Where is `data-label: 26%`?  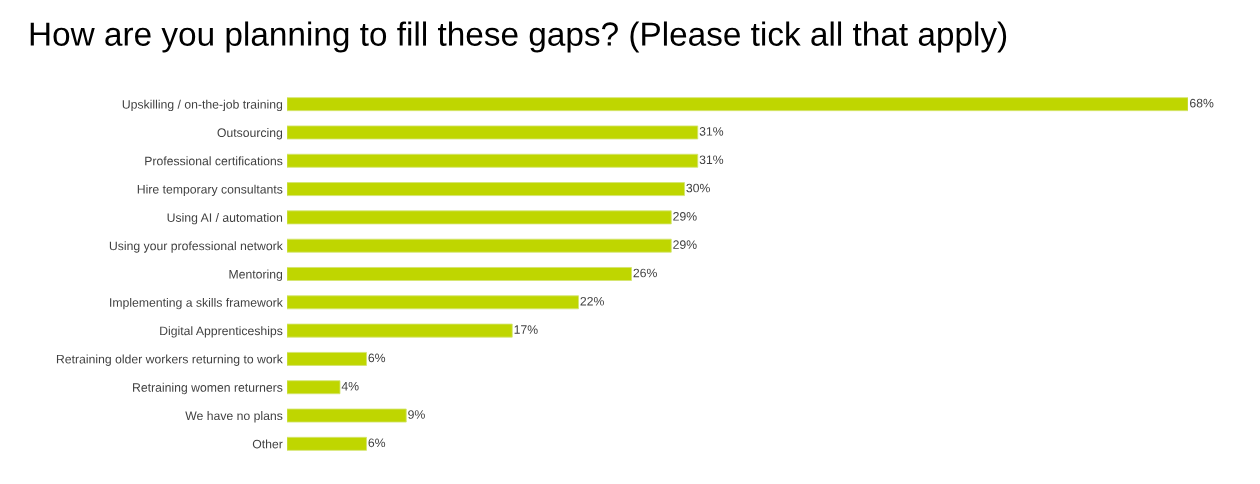 data-label: 26% is located at coordinates (645, 273).